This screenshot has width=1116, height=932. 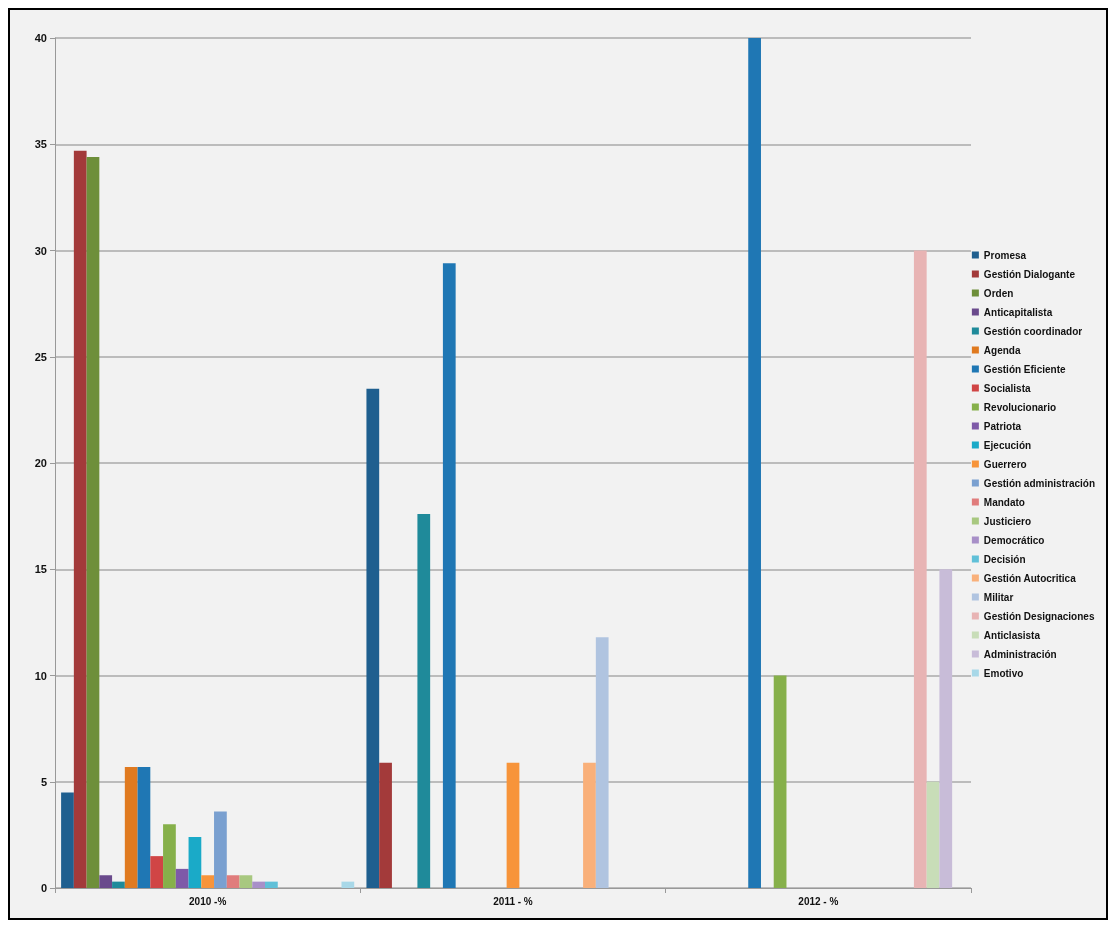 What do you see at coordinates (40, 356) in the screenshot?
I see `y-tick-label: 25` at bounding box center [40, 356].